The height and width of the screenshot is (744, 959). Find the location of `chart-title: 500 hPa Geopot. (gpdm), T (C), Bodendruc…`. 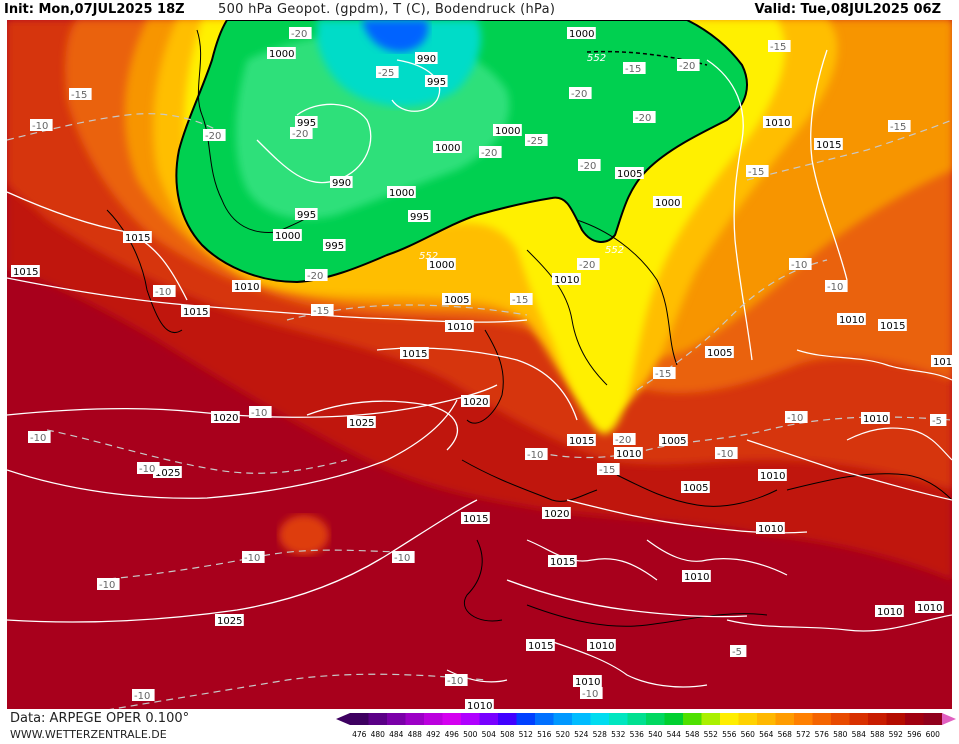

chart-title: 500 hPa Geopot. (gpdm), T (C), Bodendruc… is located at coordinates (387, 9).